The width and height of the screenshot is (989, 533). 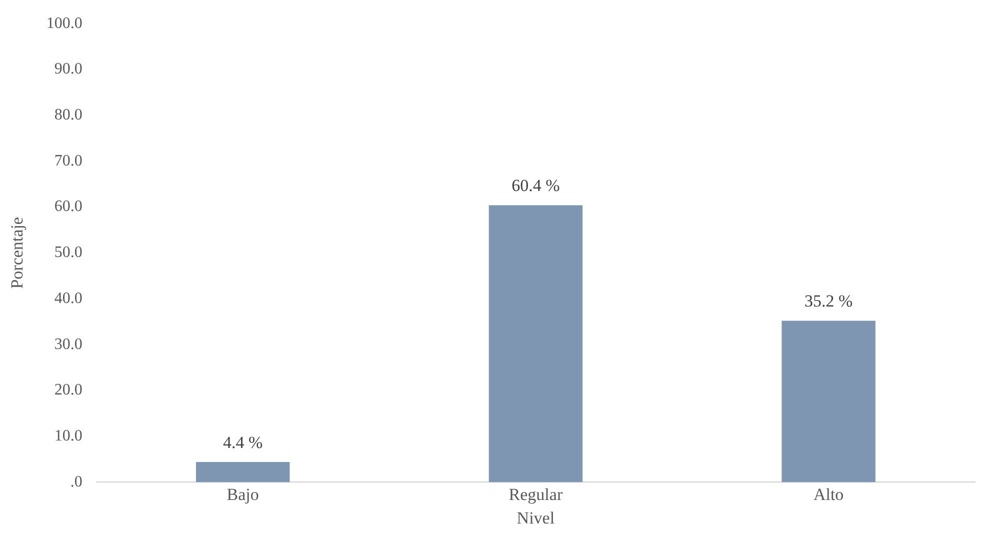 What do you see at coordinates (242, 442) in the screenshot?
I see `data-label: 4.4 %` at bounding box center [242, 442].